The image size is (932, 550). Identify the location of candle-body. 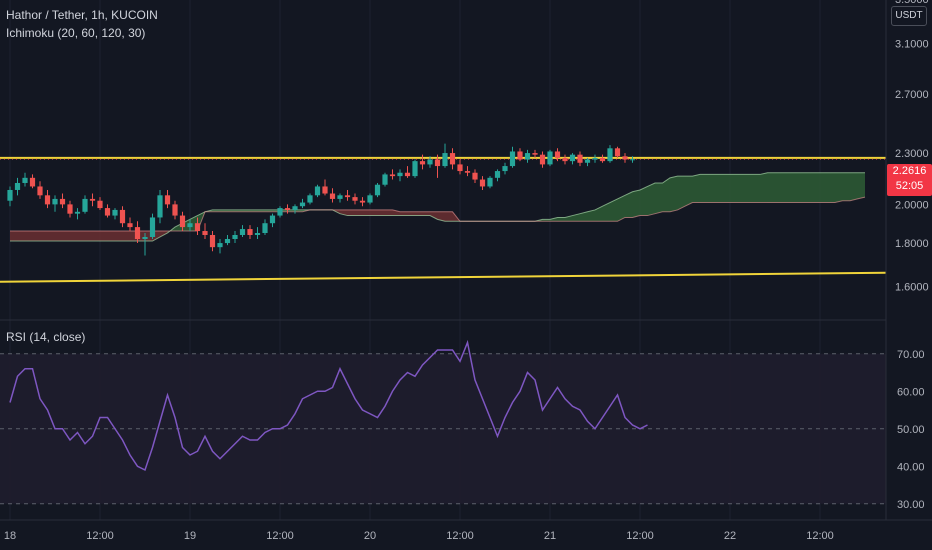
(332, 196).